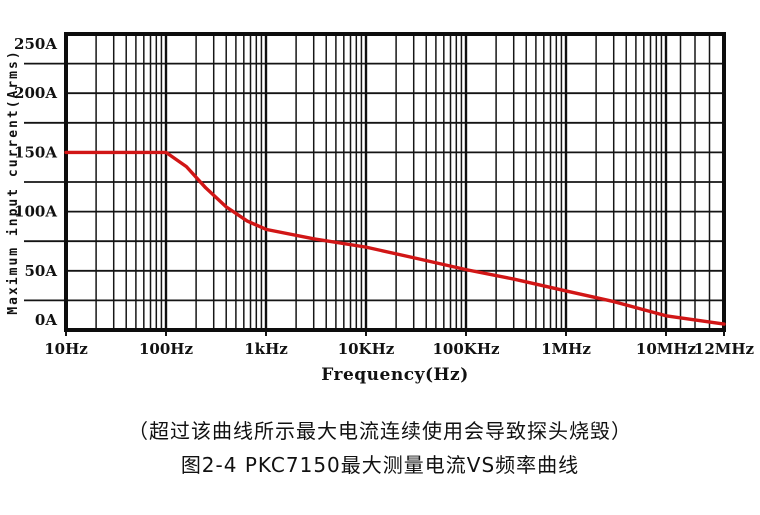 This screenshot has width=760, height=515. I want to click on x-axis-label: Frequency(Hz), so click(395, 375).